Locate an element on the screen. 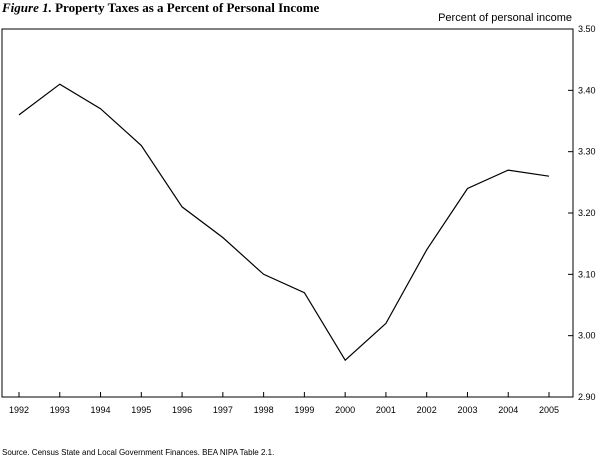 The width and height of the screenshot is (600, 459). x-tick-label: 1997 is located at coordinates (223, 410).